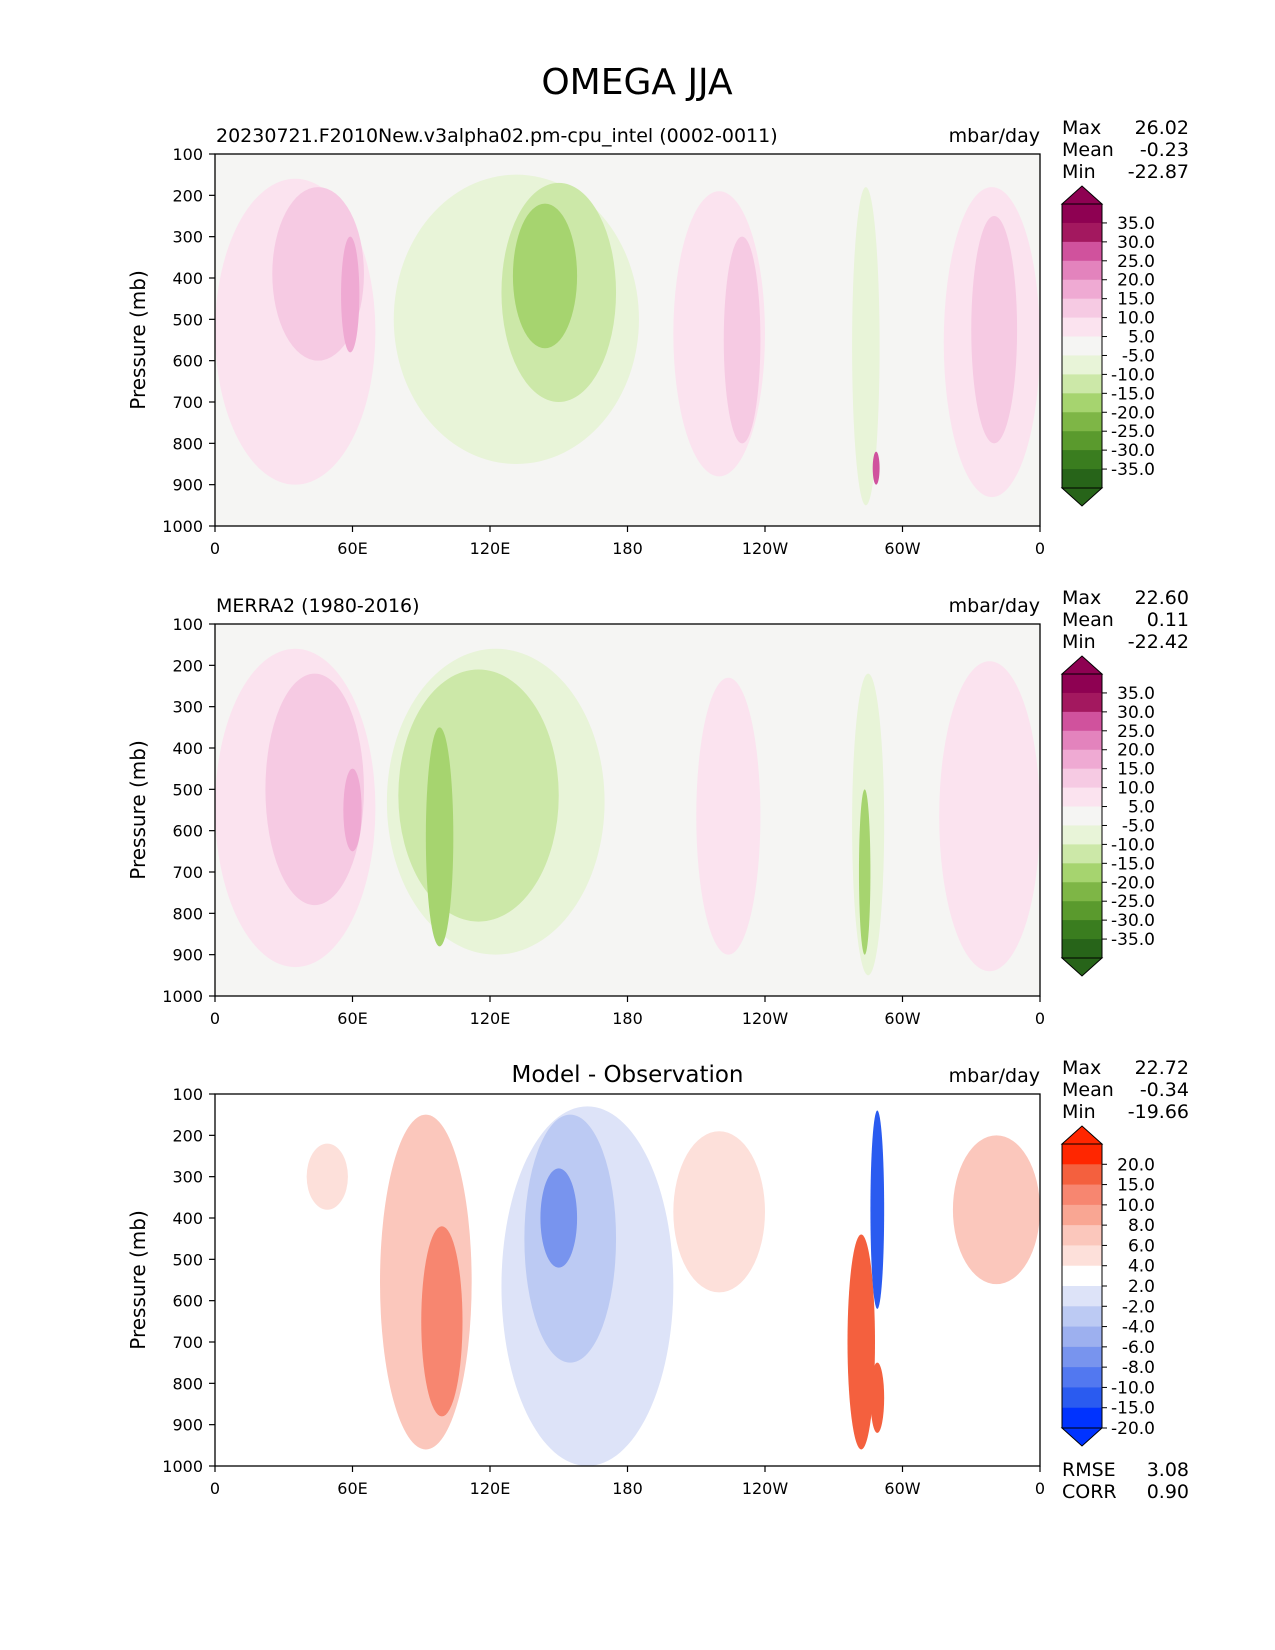 The width and height of the screenshot is (1275, 1650). What do you see at coordinates (1164, 150) in the screenshot?
I see `stat-value: -0.23` at bounding box center [1164, 150].